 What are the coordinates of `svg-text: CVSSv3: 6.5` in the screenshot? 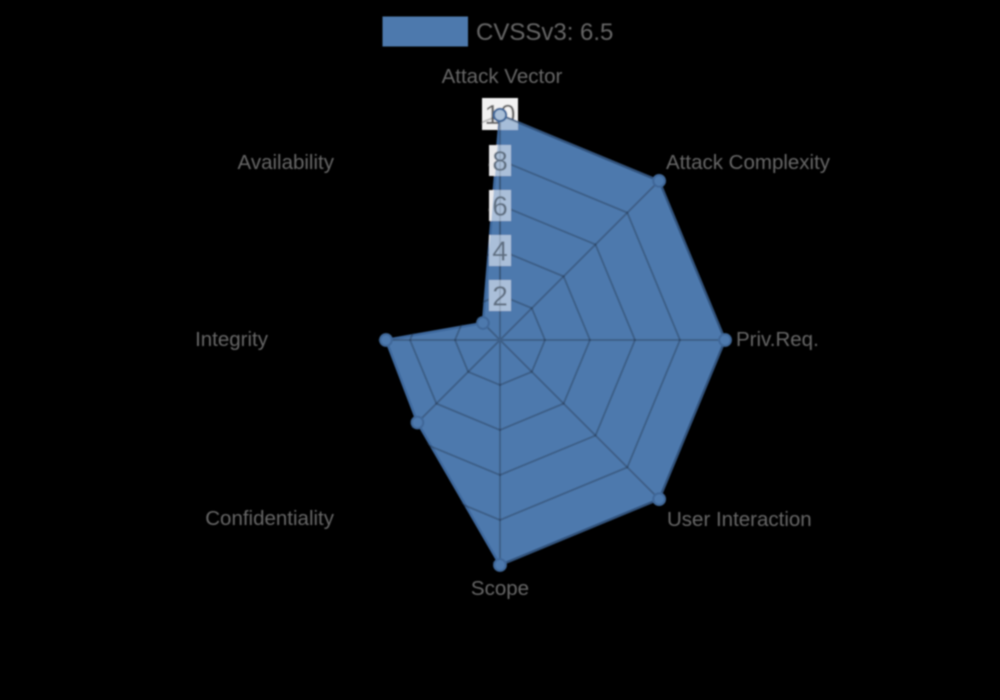 It's located at (544, 32).